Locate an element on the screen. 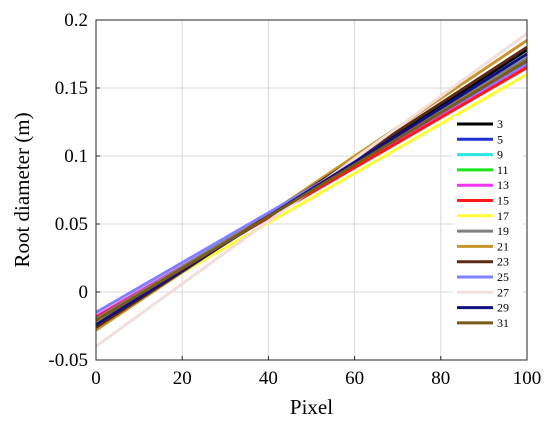 The width and height of the screenshot is (550, 426). legend-label: 23 is located at coordinates (503, 262).